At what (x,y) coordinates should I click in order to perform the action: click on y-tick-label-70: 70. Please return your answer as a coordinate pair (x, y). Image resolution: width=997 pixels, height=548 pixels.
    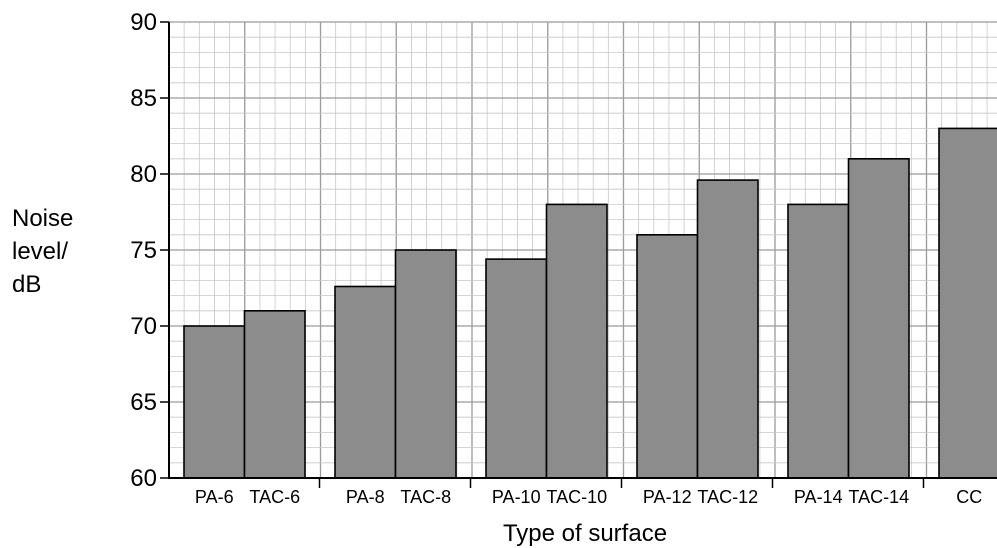
    Looking at the image, I should click on (143, 326).